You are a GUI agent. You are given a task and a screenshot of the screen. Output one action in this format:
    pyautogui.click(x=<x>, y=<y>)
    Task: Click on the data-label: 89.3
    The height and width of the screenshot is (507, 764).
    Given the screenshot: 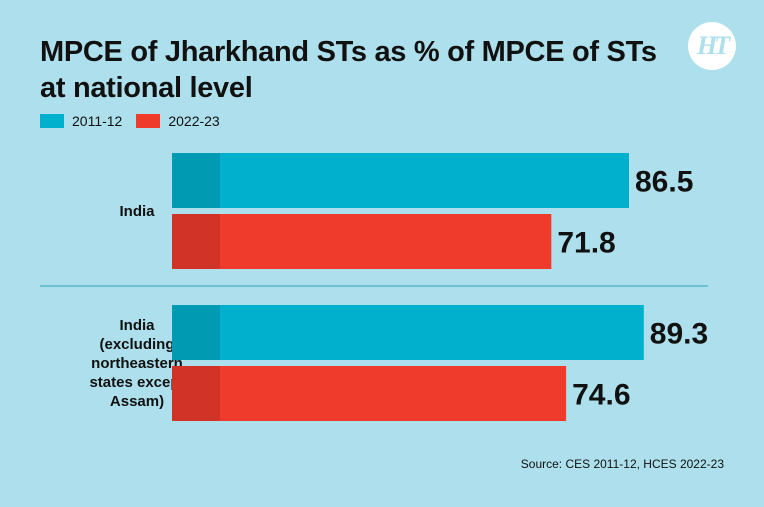 What is the action you would take?
    pyautogui.click(x=679, y=334)
    